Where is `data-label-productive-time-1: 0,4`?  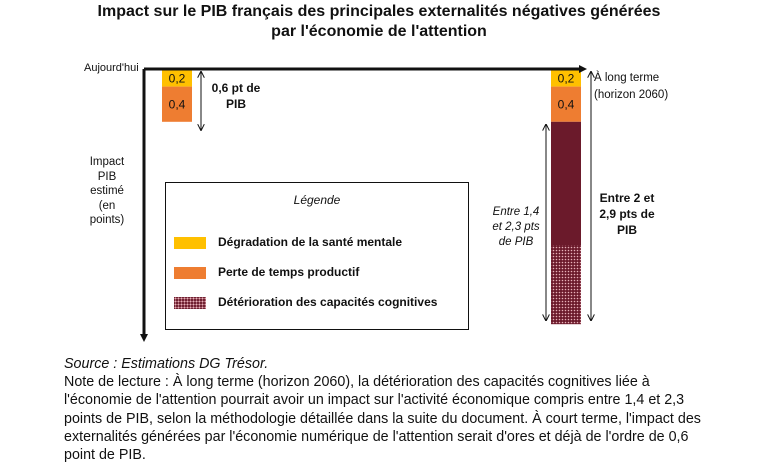 data-label-productive-time-1: 0,4 is located at coordinates (566, 105).